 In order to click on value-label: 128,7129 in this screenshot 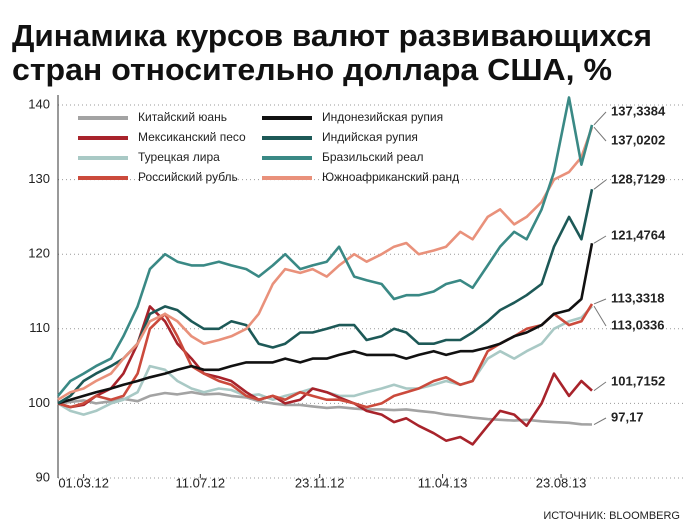, I will do `click(638, 178)`.